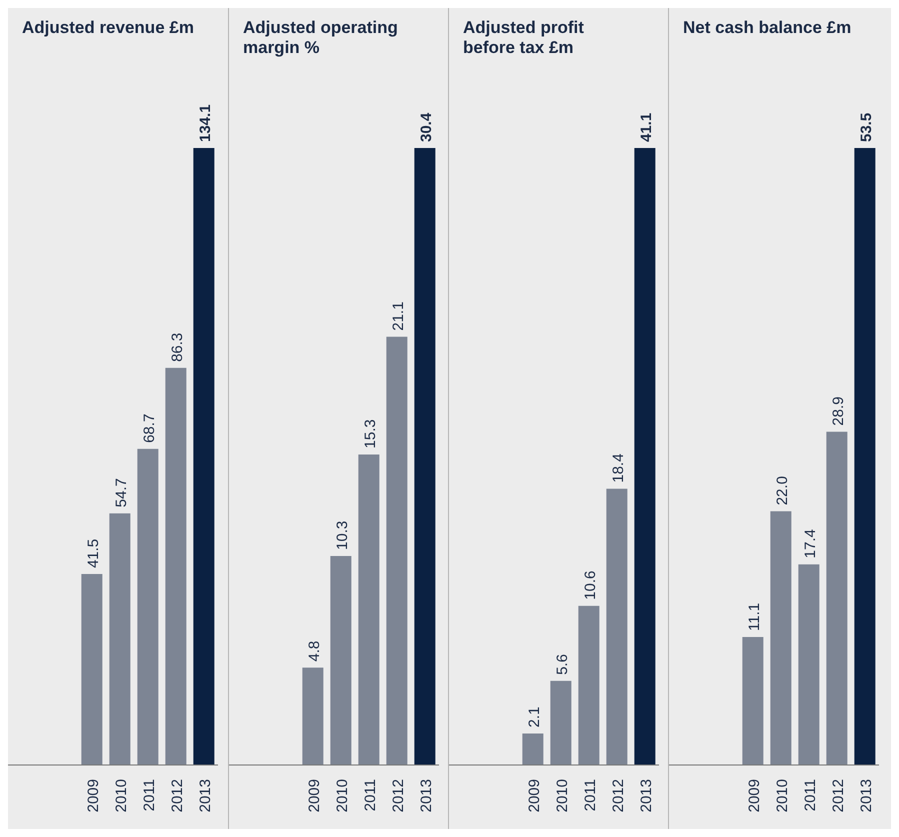 This screenshot has width=899, height=837. Describe the element at coordinates (590, 585) in the screenshot. I see `data-label: 10.6` at that location.